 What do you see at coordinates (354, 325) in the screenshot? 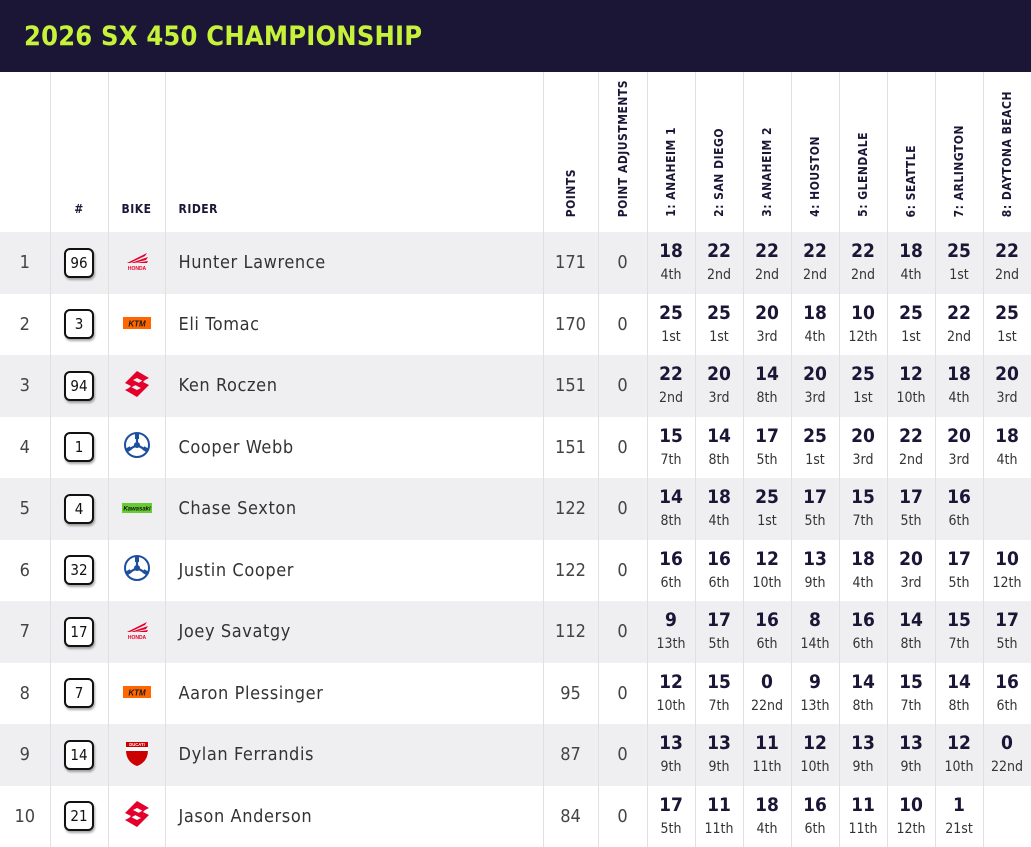
I see `rider-name: Eli Tomac` at bounding box center [354, 325].